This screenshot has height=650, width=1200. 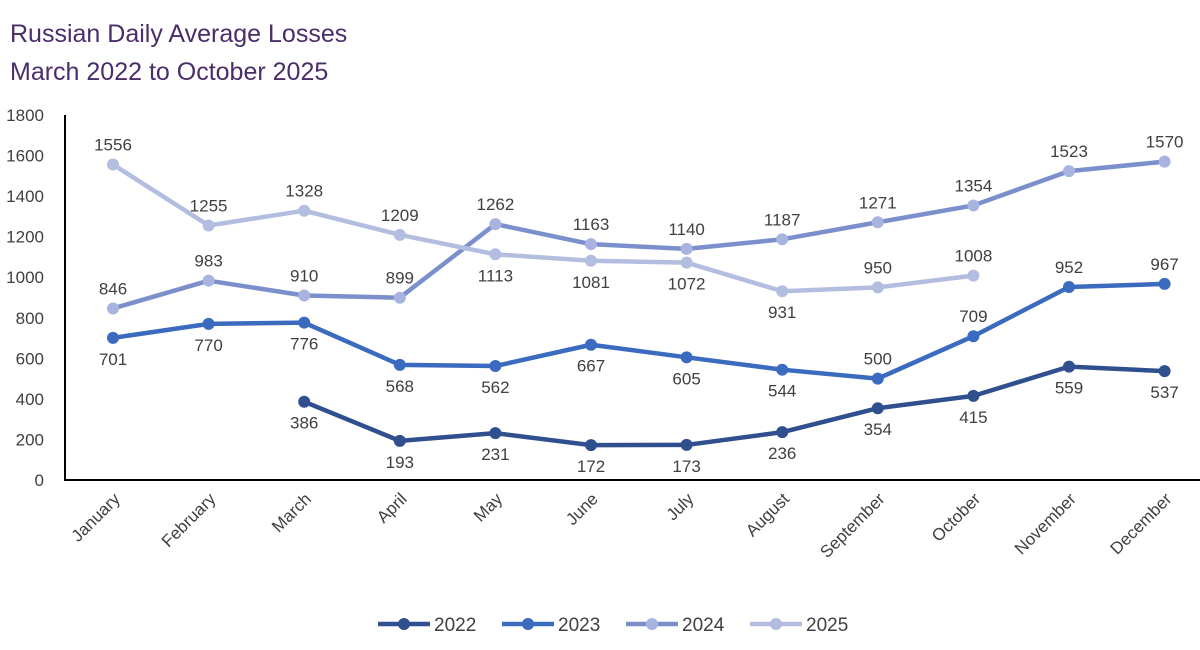 What do you see at coordinates (782, 219) in the screenshot?
I see `data-label-2024: 1187` at bounding box center [782, 219].